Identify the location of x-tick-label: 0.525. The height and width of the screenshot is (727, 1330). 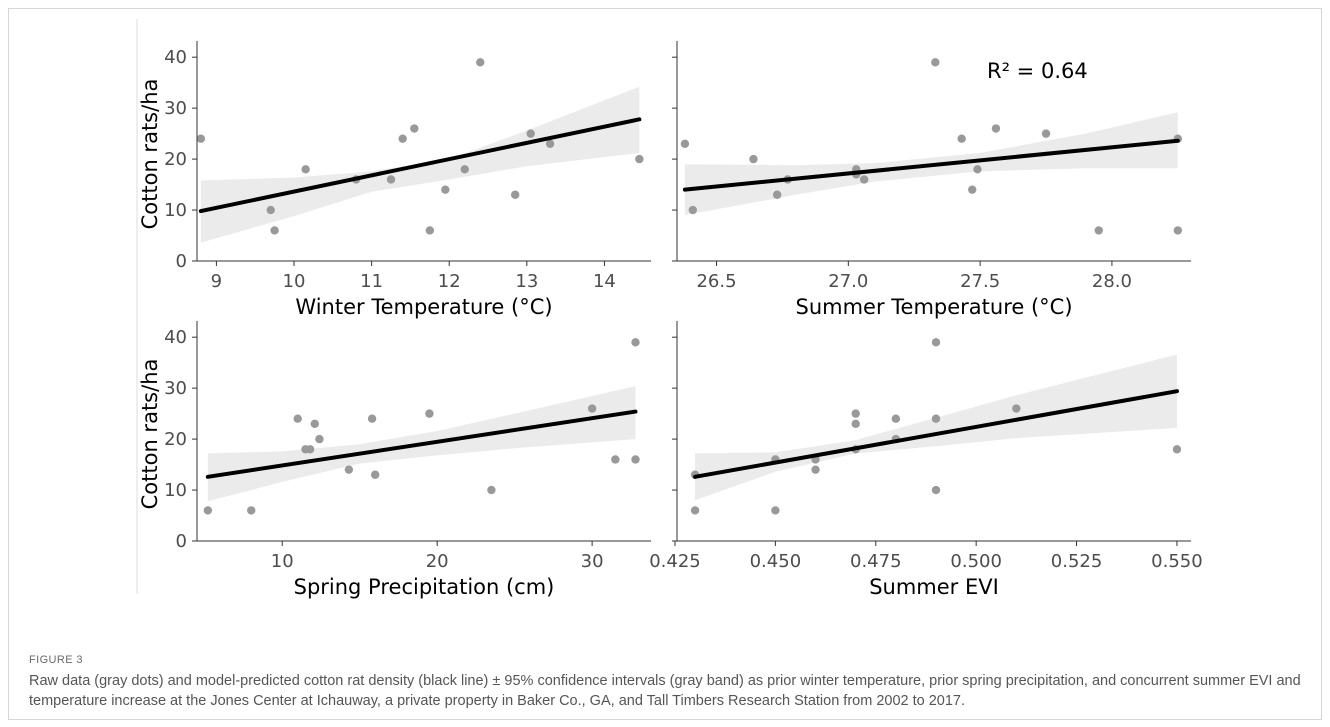
(1077, 561).